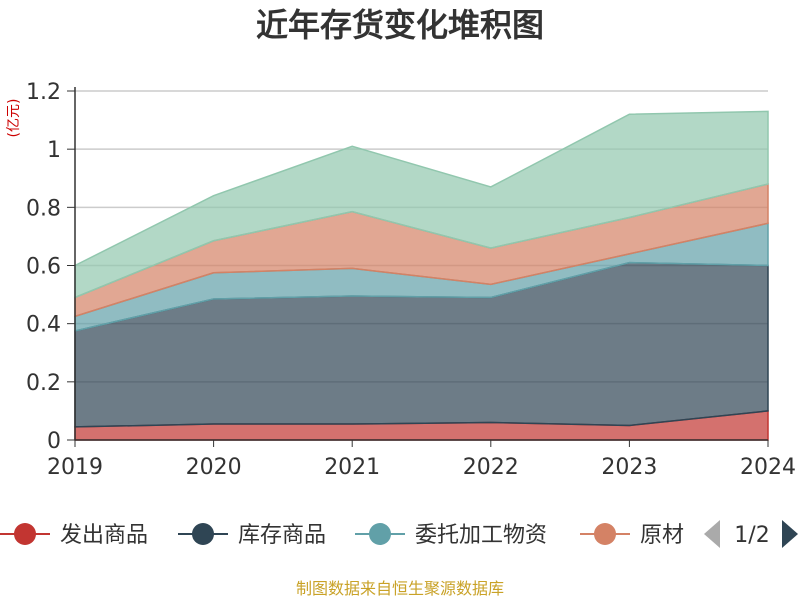 The image size is (800, 600). What do you see at coordinates (629, 467) in the screenshot?
I see `x-tick-label: 2023` at bounding box center [629, 467].